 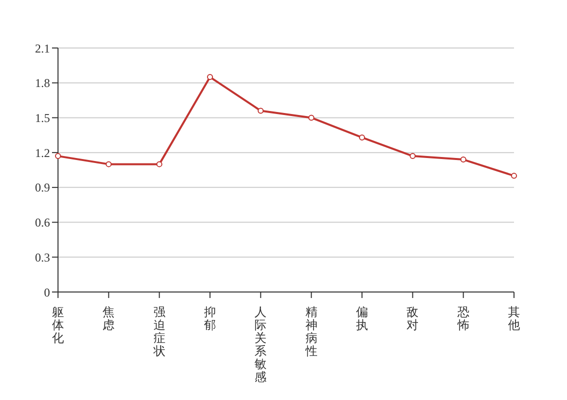 What do you see at coordinates (412, 318) in the screenshot?
I see `x-tick-label: 敌对` at bounding box center [412, 318].